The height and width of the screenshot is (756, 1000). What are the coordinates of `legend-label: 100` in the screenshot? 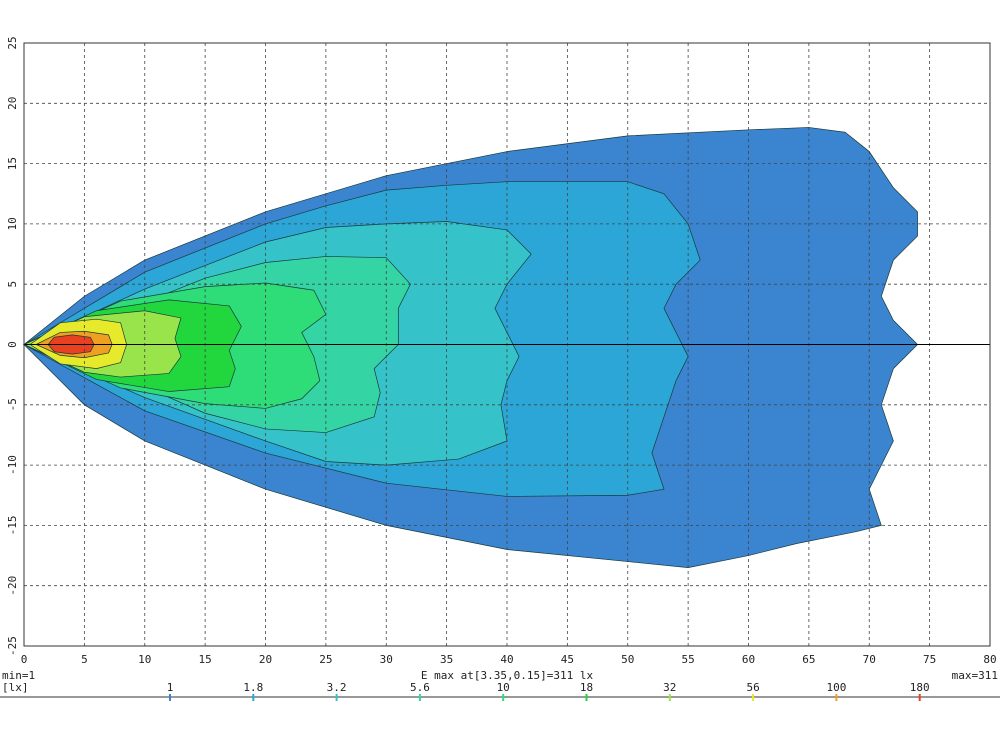 It's located at (836, 687).